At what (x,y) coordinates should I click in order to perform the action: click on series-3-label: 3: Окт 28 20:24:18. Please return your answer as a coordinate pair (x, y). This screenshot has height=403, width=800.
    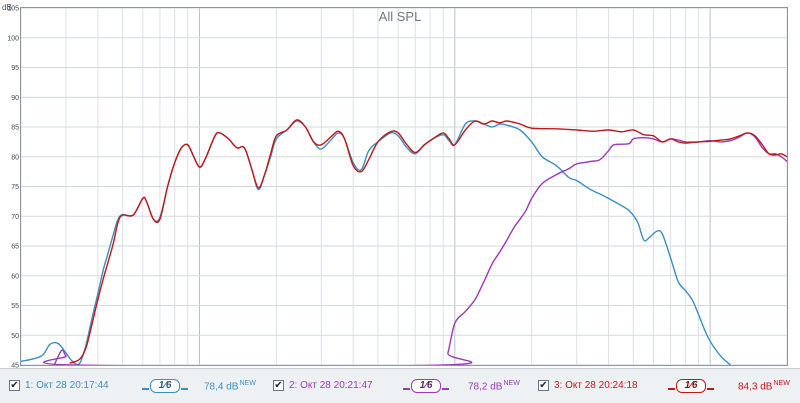
    Looking at the image, I should click on (596, 385).